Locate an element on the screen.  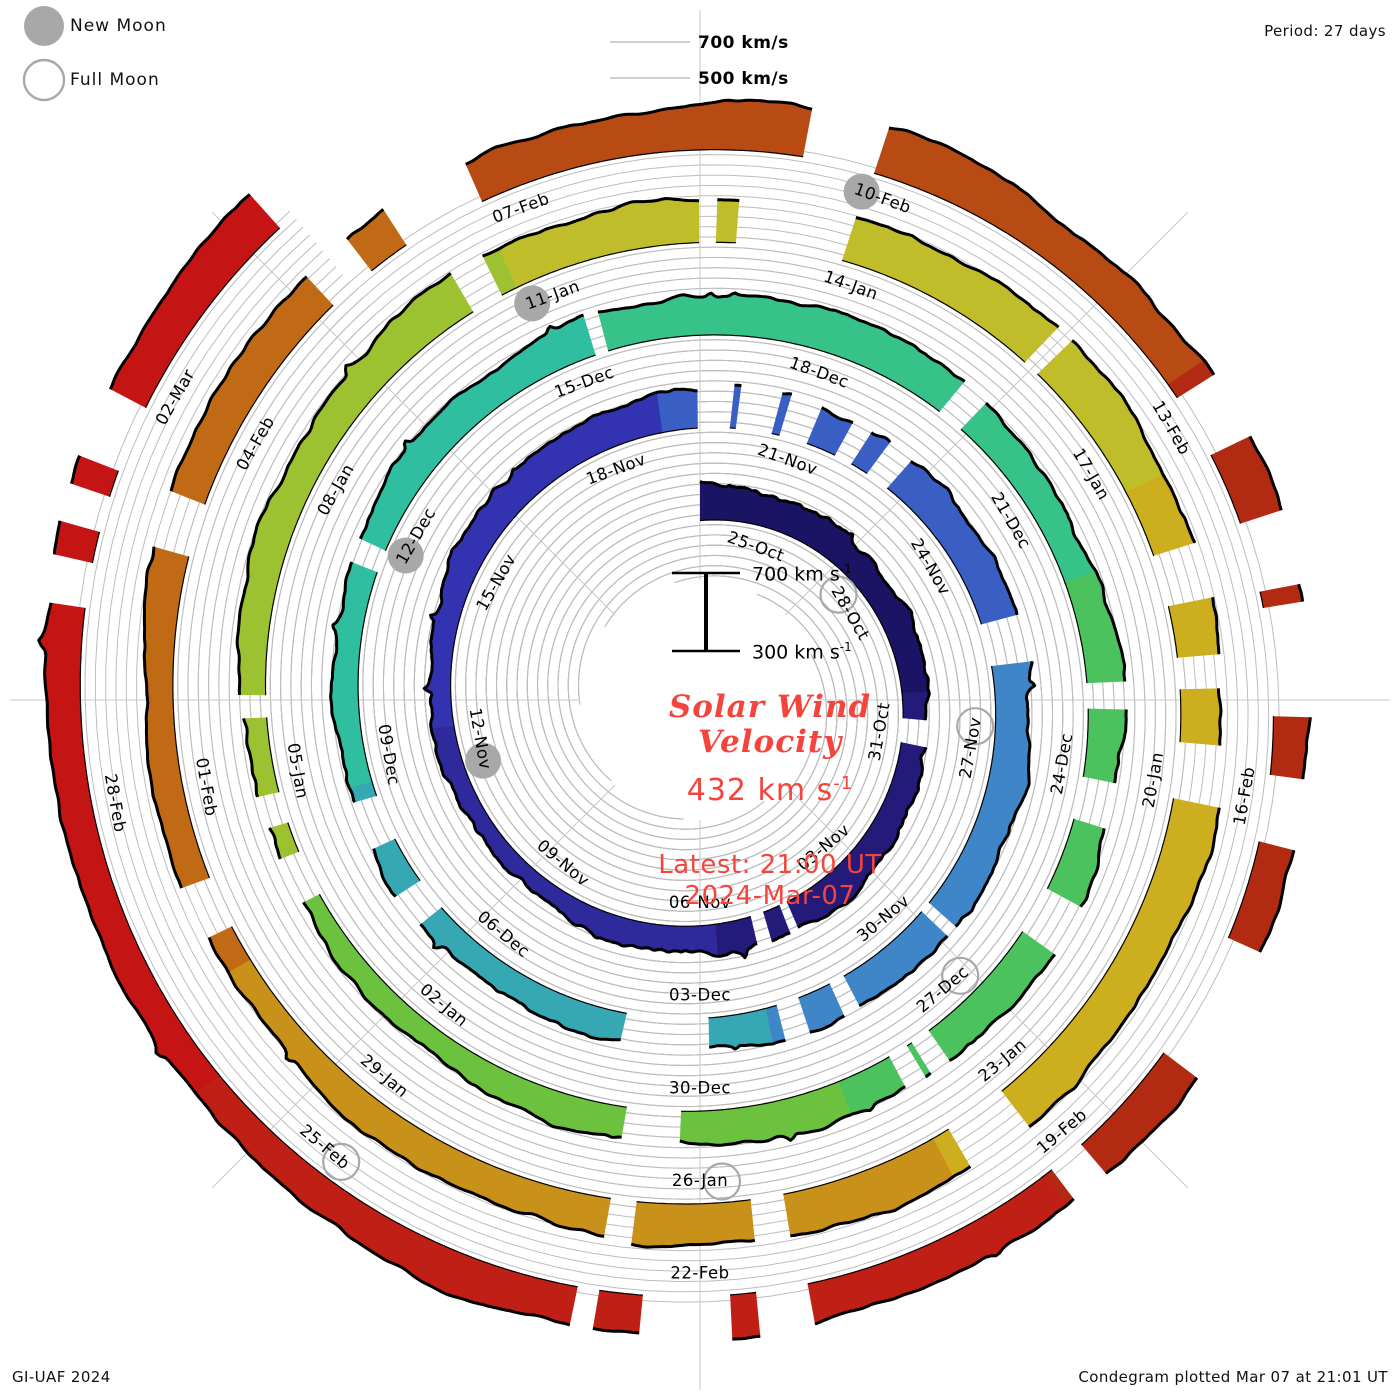
radial-tick-500: 500 km/s is located at coordinates (743, 79).